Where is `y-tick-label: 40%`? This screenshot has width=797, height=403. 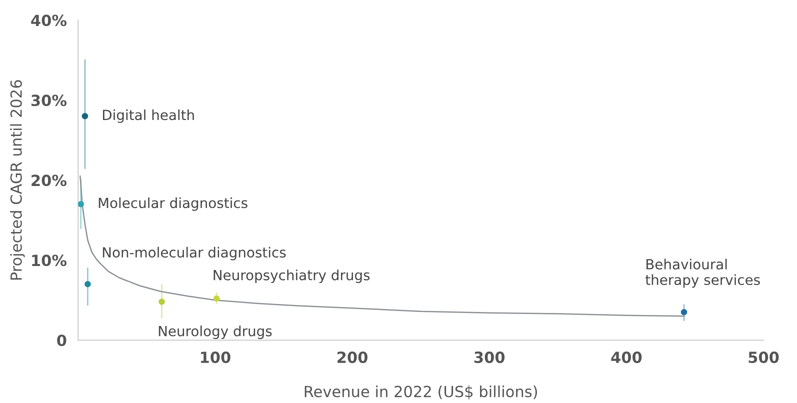
y-tick-label: 40% is located at coordinates (49, 20).